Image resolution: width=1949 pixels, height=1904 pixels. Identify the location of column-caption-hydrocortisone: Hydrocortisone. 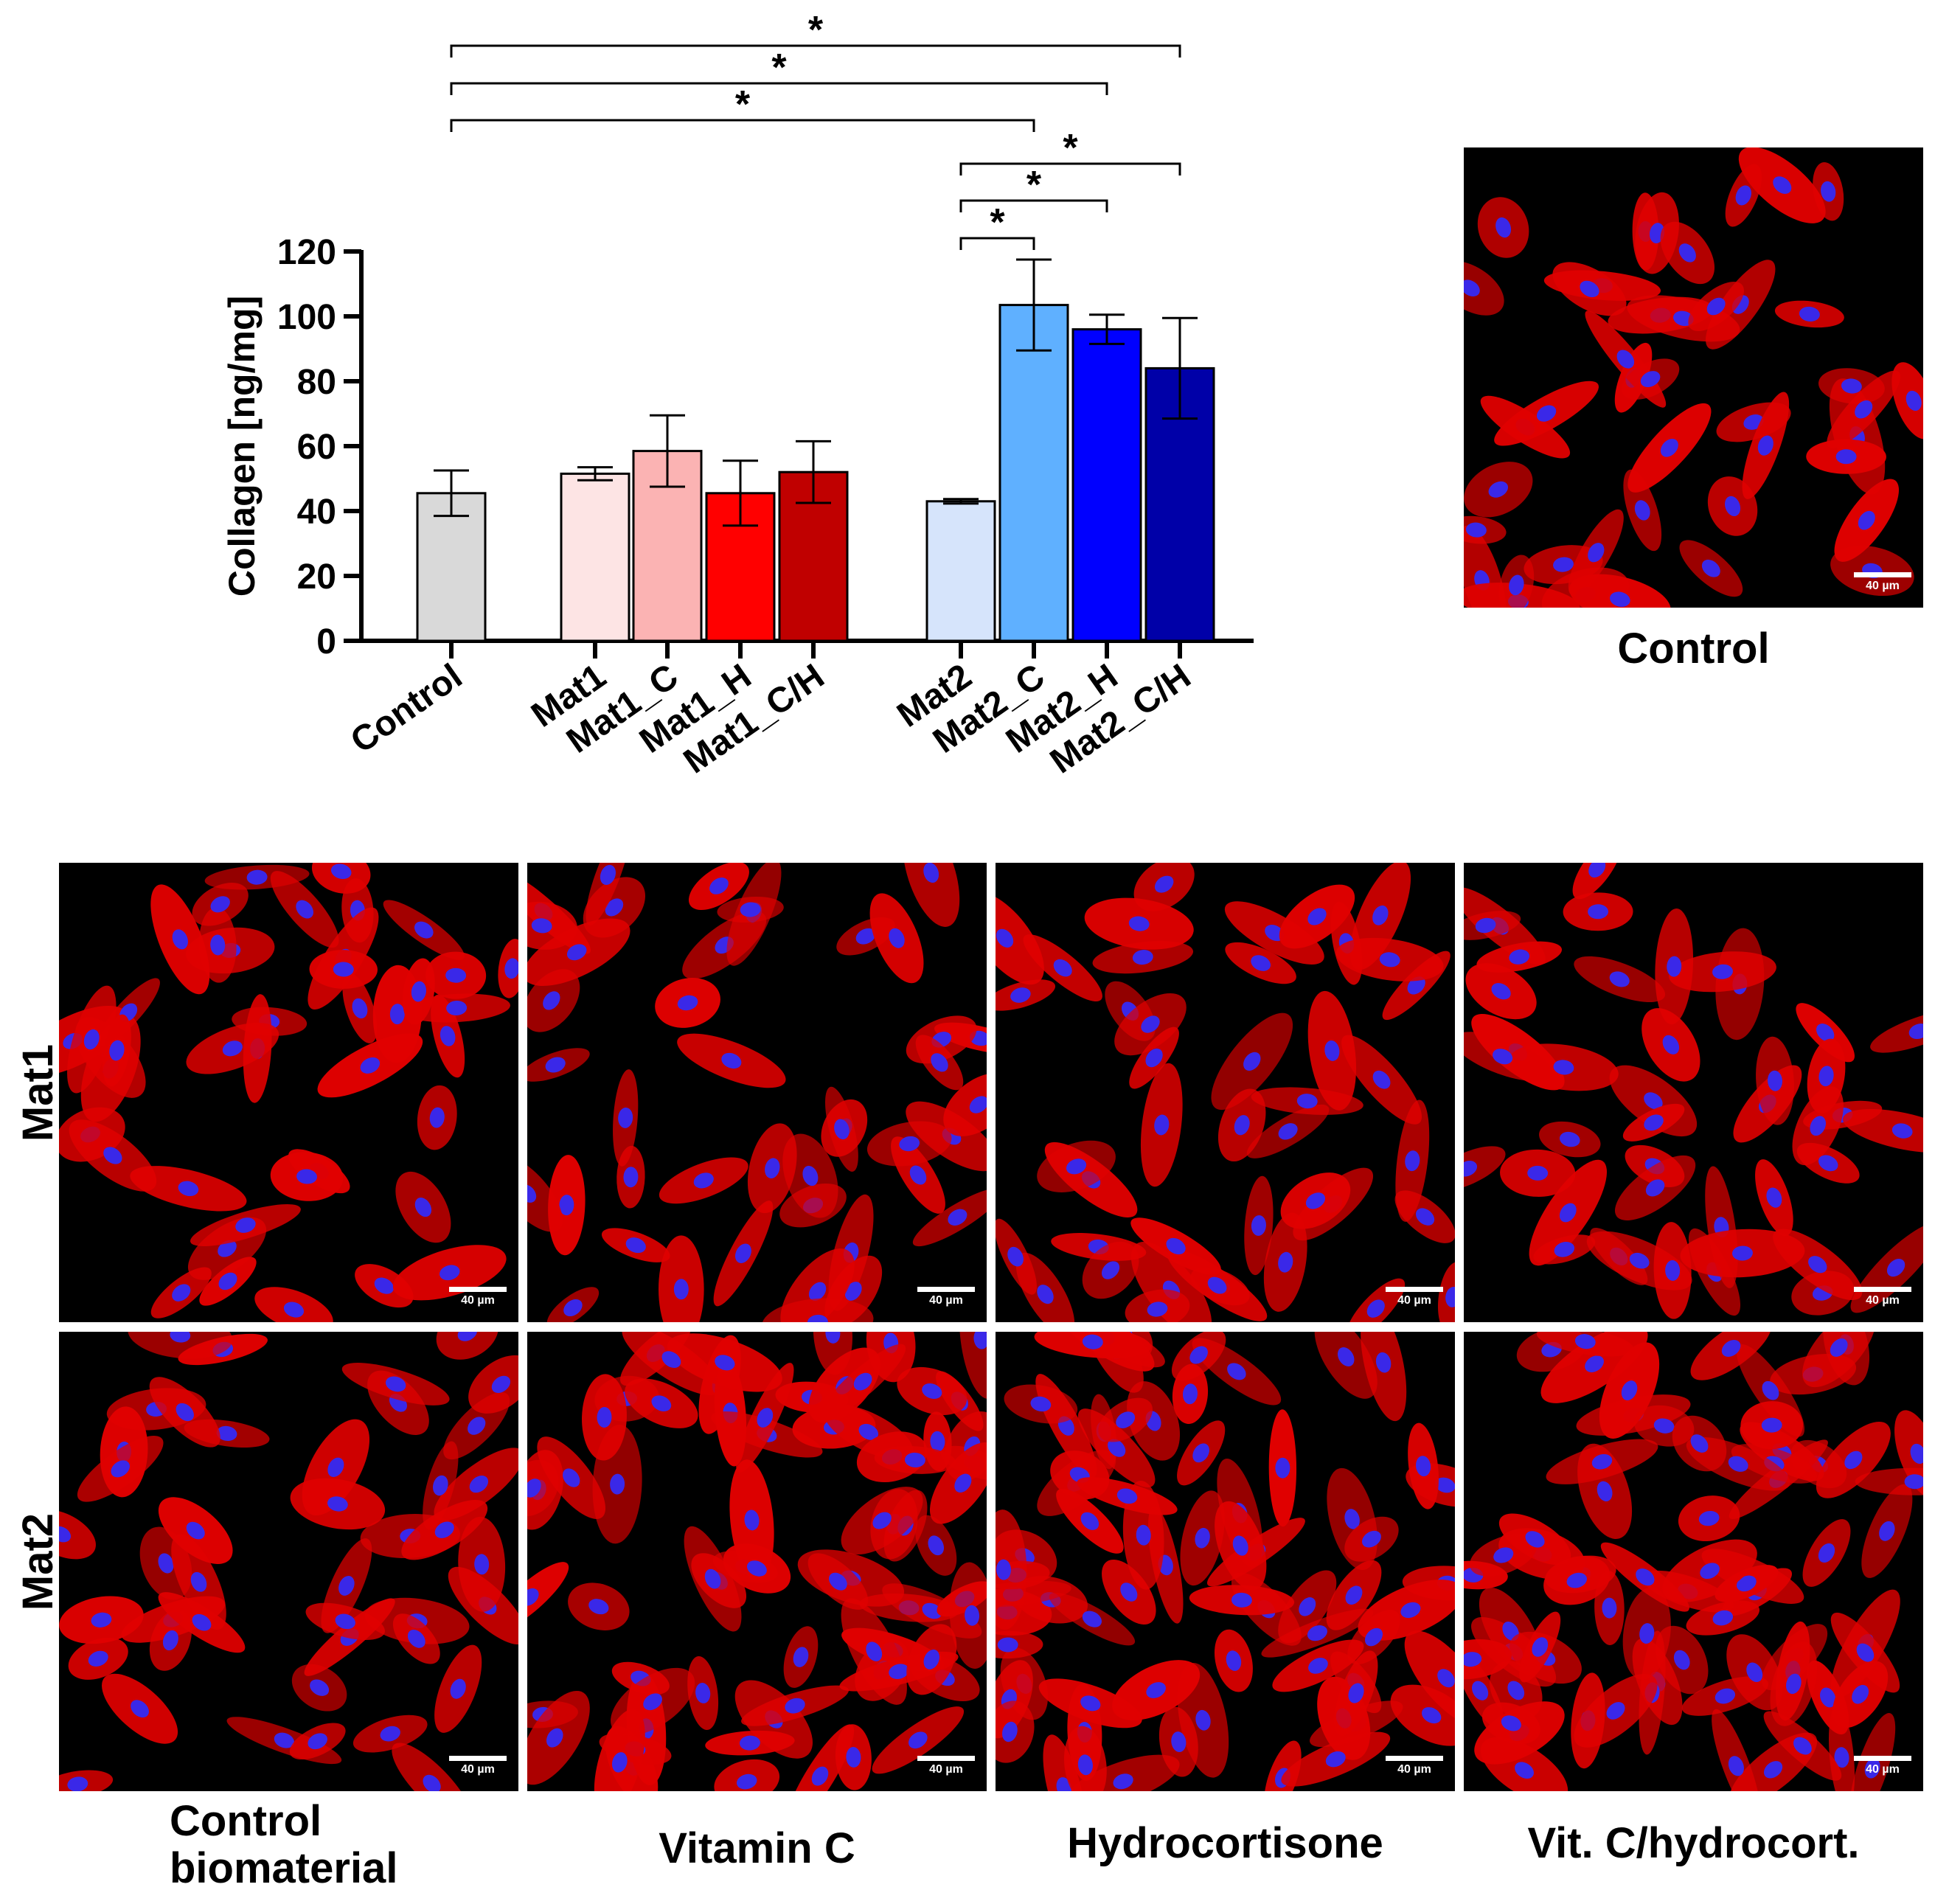
(1225, 1843).